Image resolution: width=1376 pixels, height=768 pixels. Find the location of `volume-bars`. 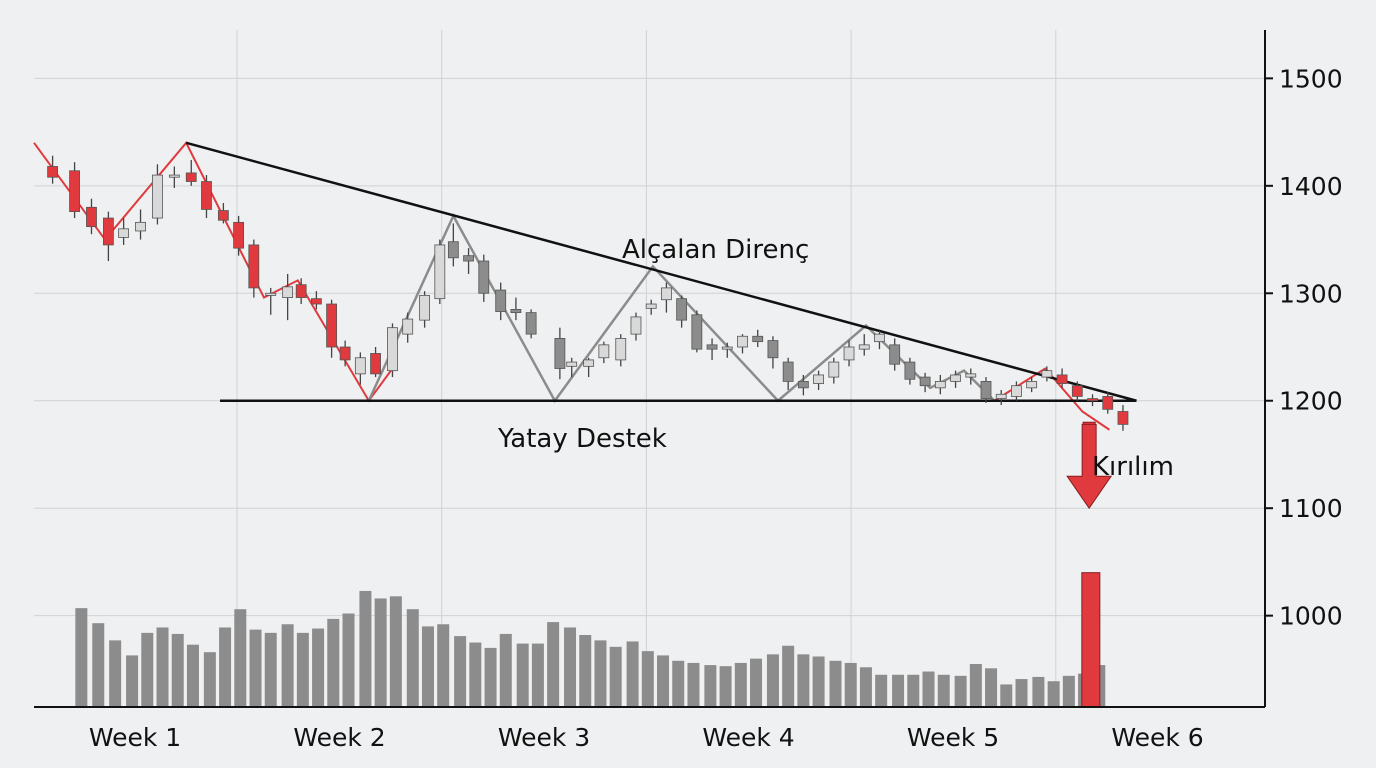

volume-bars is located at coordinates (590, 640).